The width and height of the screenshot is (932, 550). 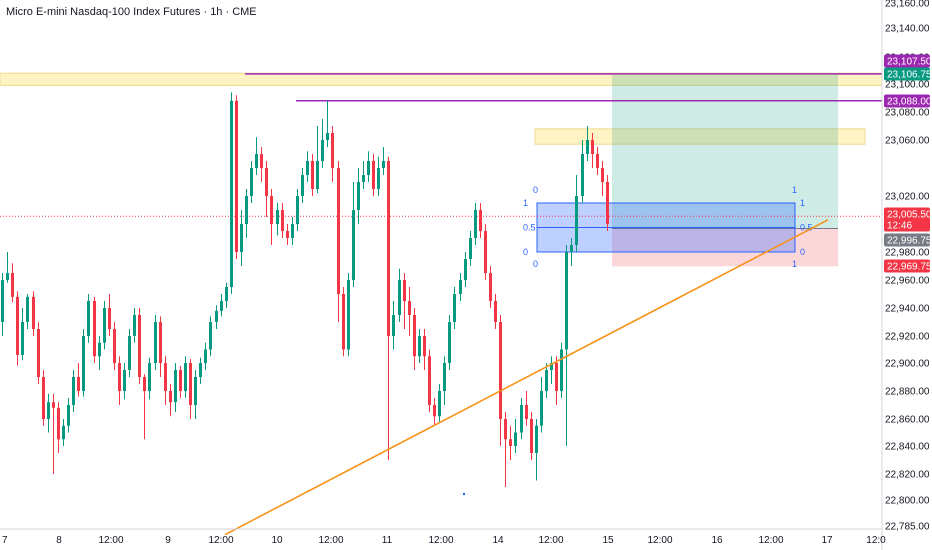 What do you see at coordinates (907, 281) in the screenshot?
I see `price-tick-label: 22,960.00` at bounding box center [907, 281].